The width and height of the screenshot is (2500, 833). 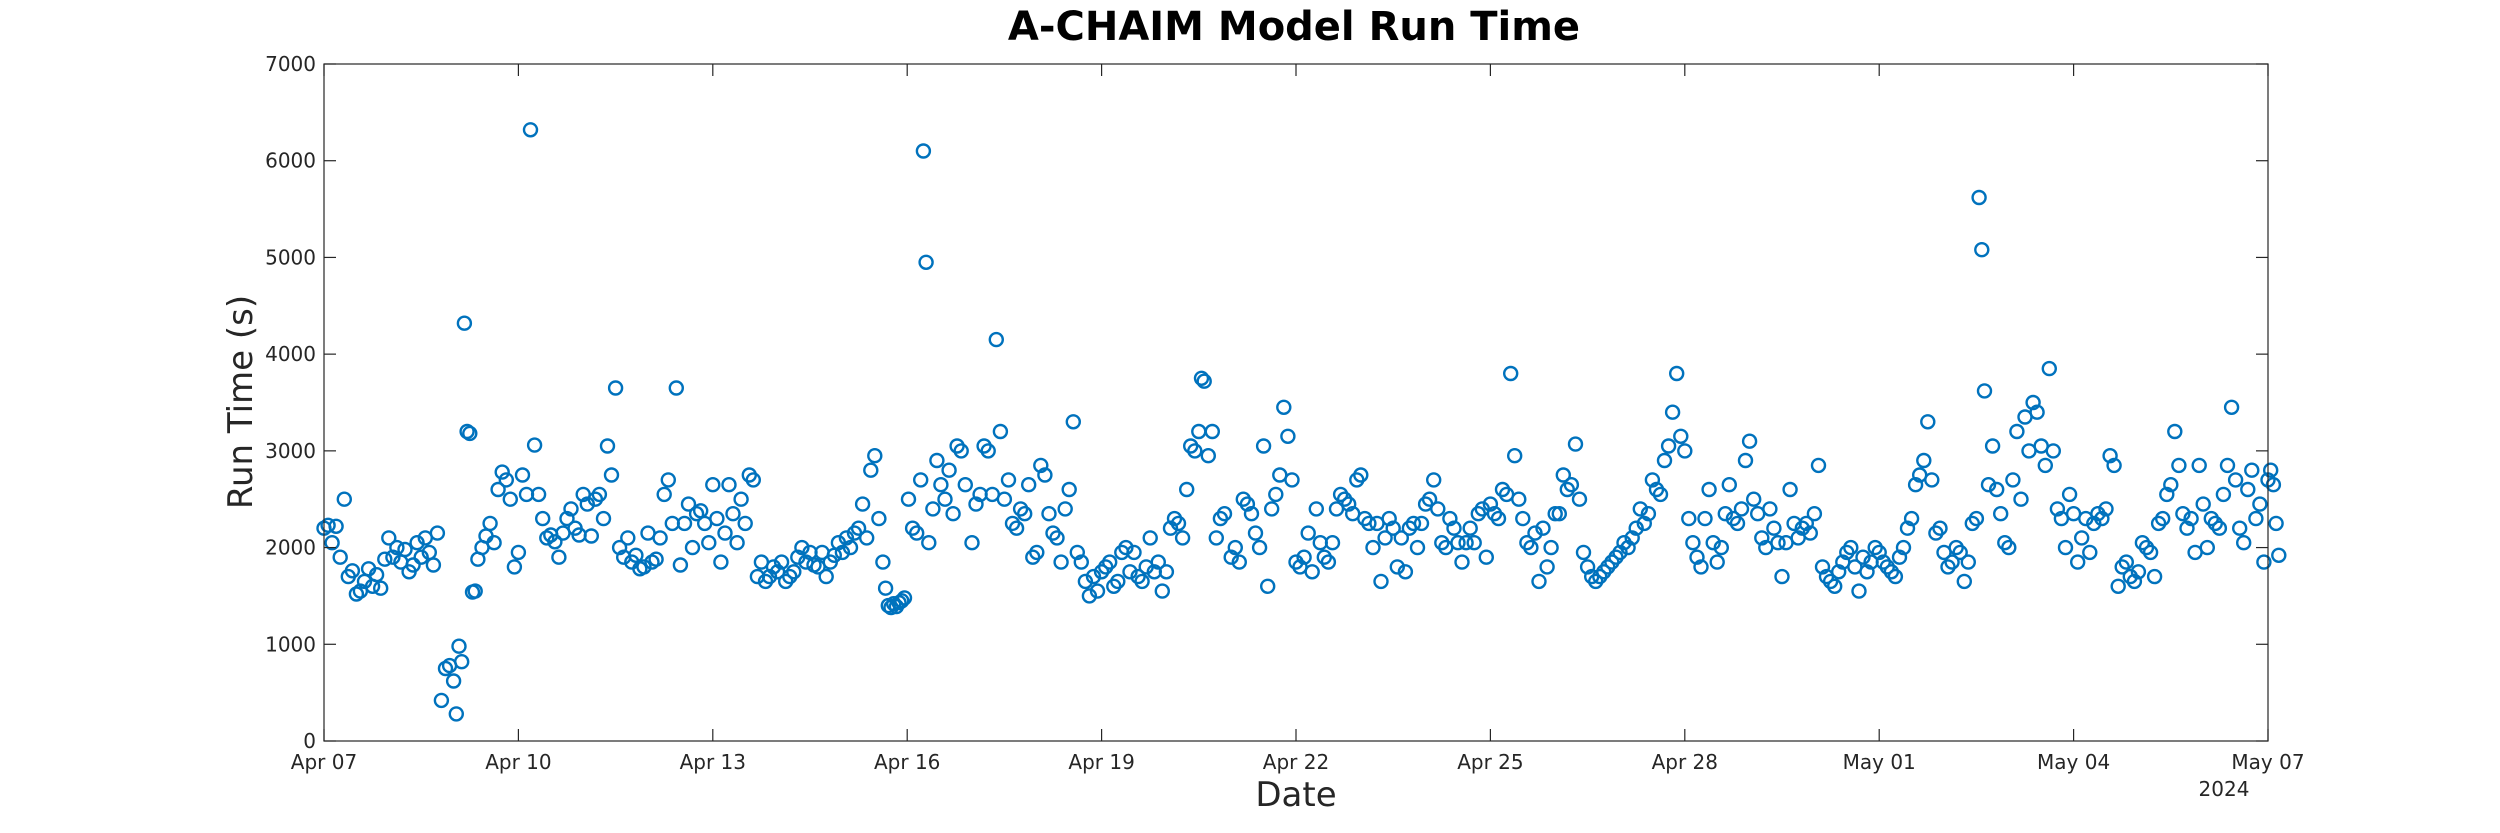 I want to click on x-axis-label: Date, so click(x=1295, y=795).